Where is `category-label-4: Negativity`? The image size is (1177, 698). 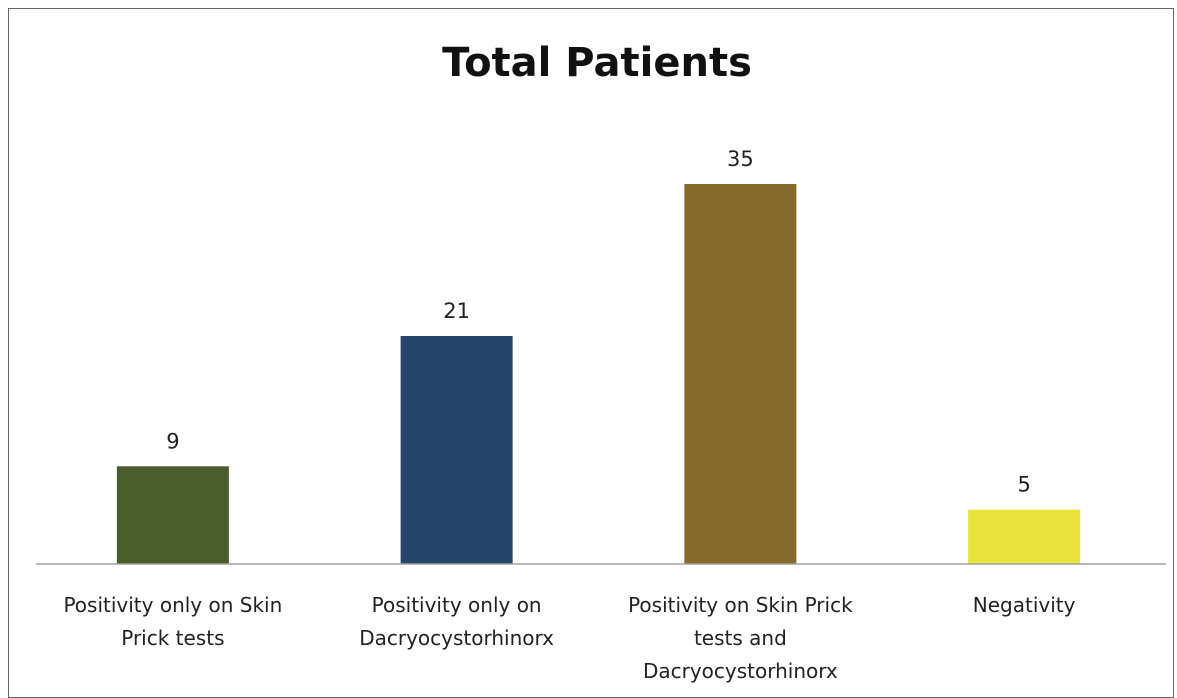
category-label-4: Negativity is located at coordinates (1024, 605).